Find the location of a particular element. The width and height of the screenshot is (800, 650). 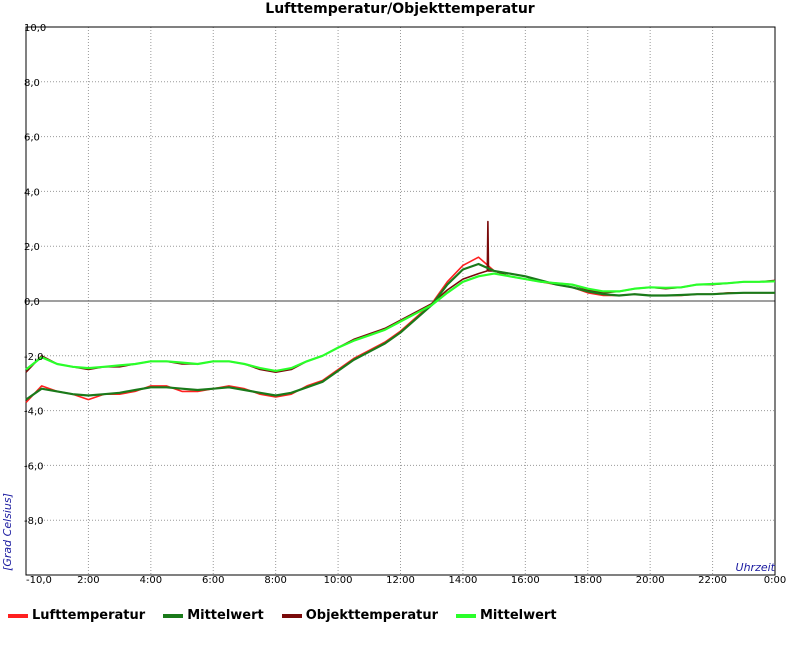

x-tick-label: 0:00 is located at coordinates (775, 580).